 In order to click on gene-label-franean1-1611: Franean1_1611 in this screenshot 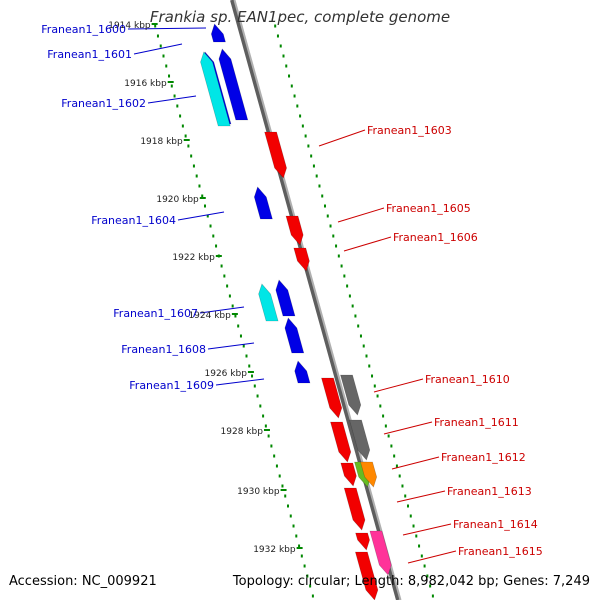, I will do `click(476, 422)`.